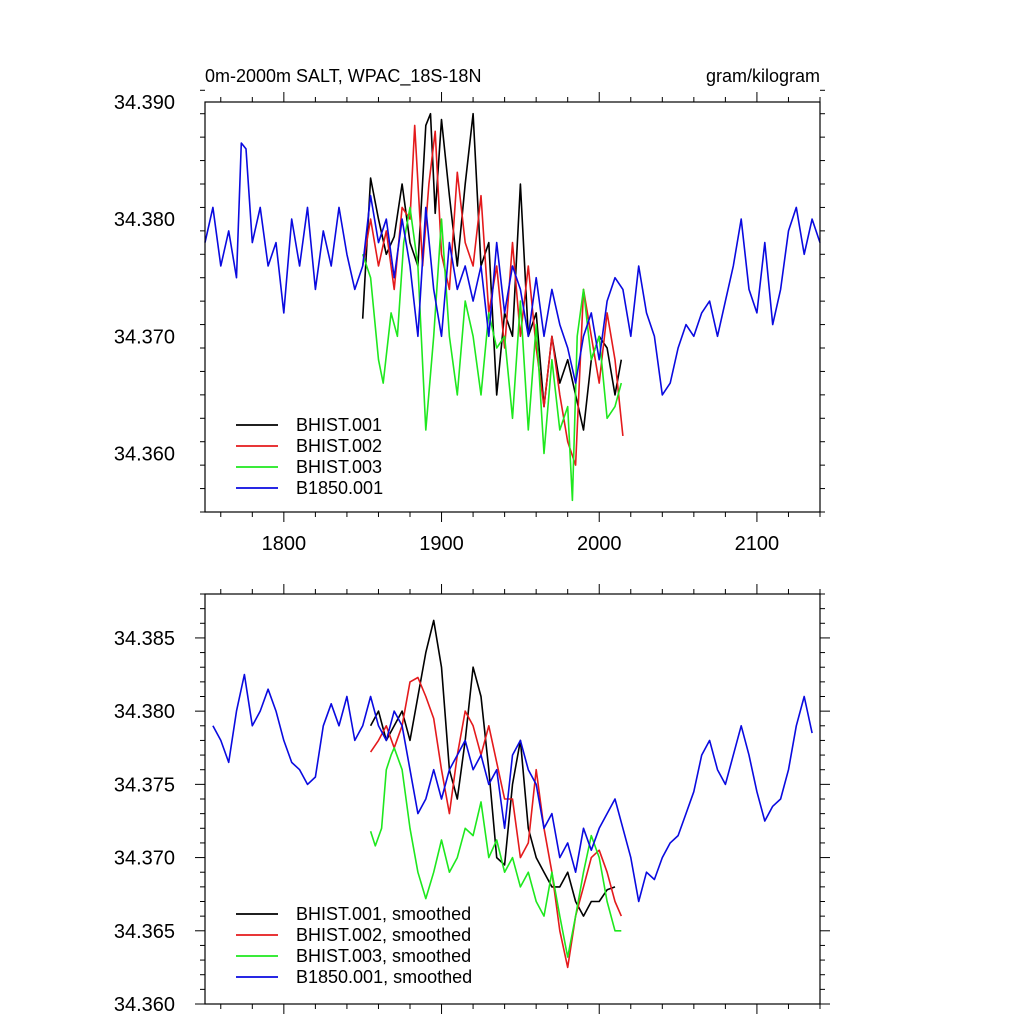  I want to click on bottom-legend-label-4: B1850.001, smoothed, so click(384, 977).